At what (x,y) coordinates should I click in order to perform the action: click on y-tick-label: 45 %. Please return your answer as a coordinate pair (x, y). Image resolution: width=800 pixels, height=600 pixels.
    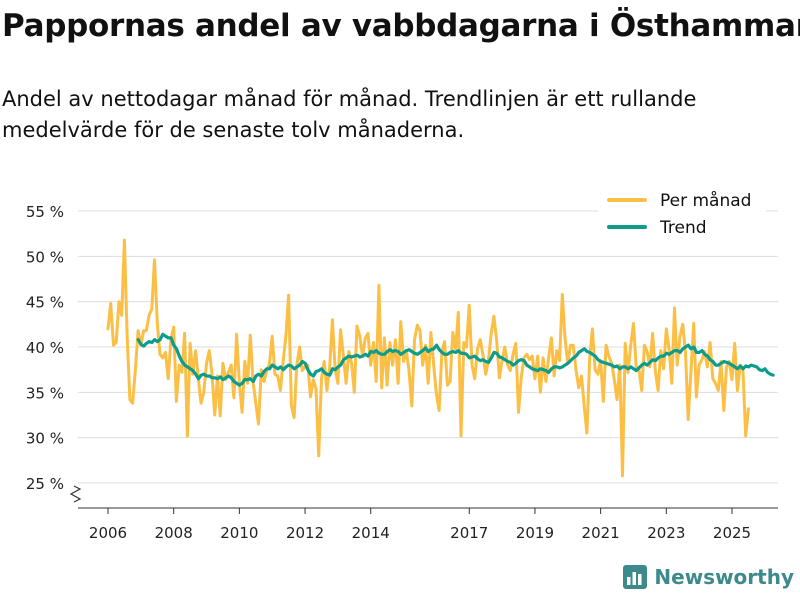
    Looking at the image, I should click on (45, 303).